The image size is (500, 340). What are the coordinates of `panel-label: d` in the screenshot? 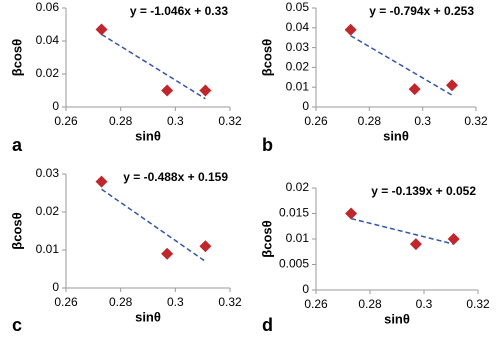 It's located at (267, 325).